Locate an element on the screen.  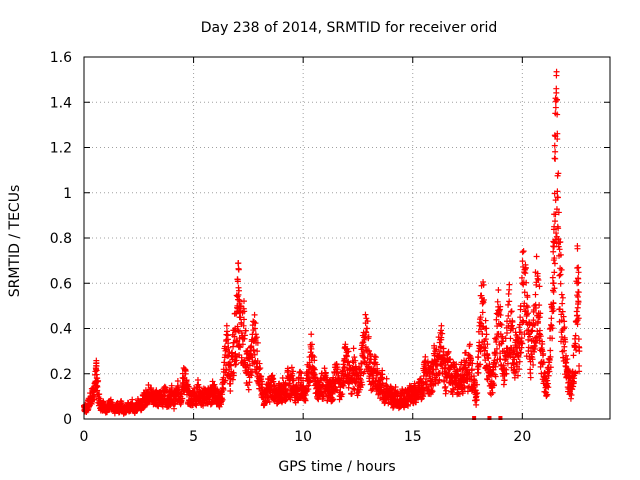
y-tick-label: 0.2 is located at coordinates (61, 375).